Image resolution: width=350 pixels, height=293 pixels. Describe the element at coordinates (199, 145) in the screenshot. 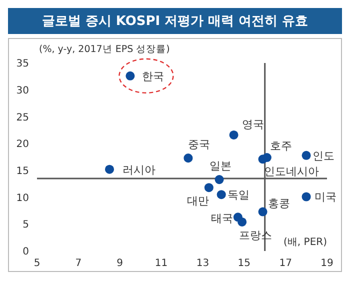

I see `annotation: 중국` at that location.